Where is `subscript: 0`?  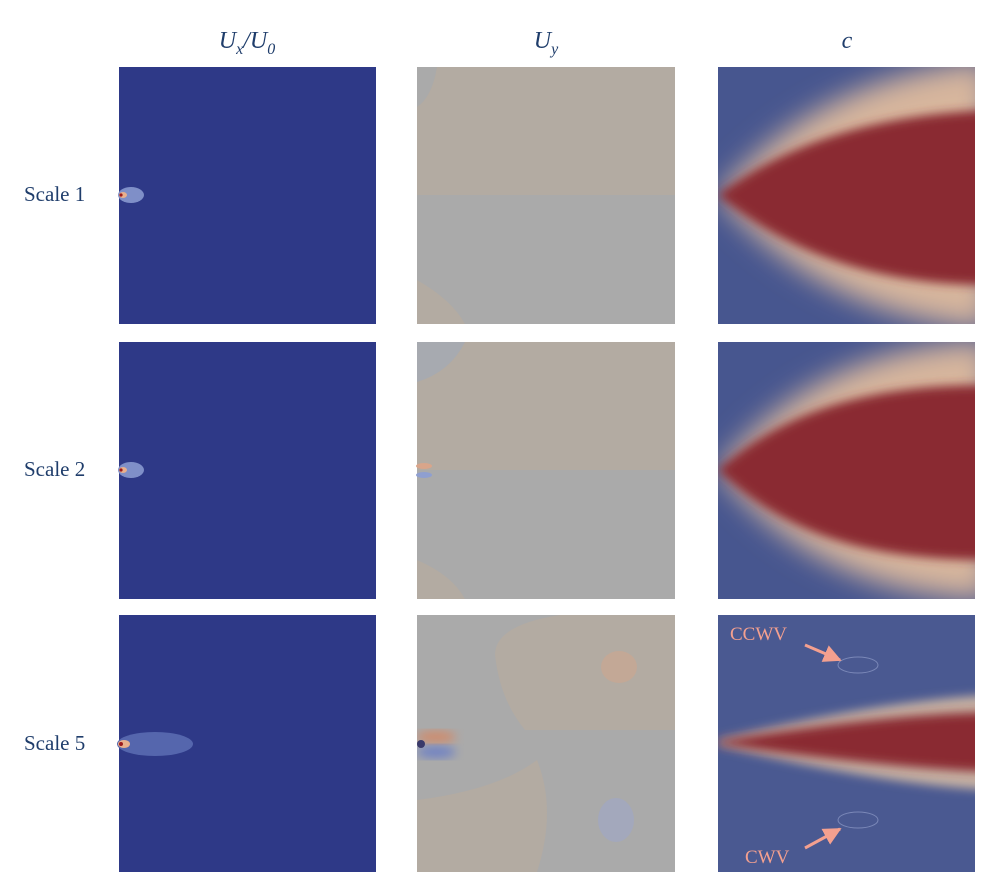 subscript: 0 is located at coordinates (271, 49).